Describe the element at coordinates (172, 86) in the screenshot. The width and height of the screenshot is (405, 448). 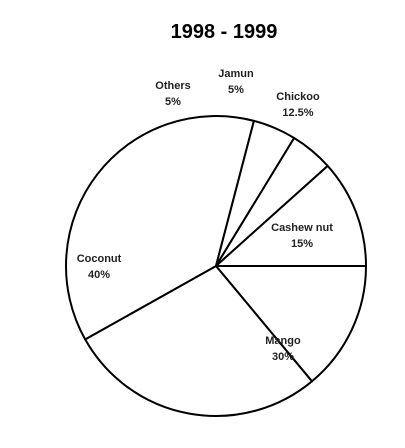
I see `slice-label-others: Others` at that location.